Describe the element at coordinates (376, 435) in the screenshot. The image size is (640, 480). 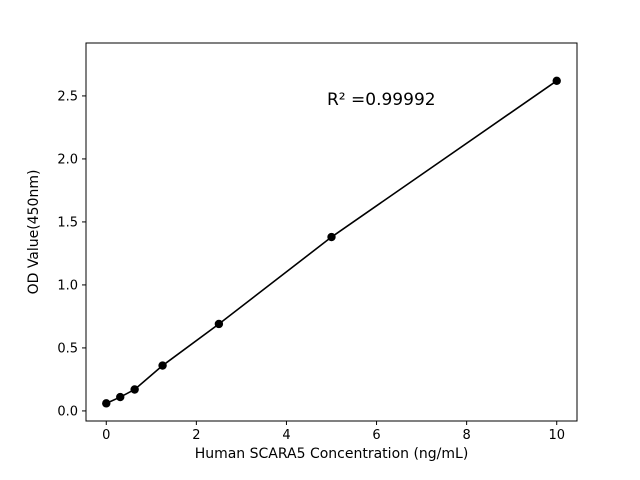
I see `x-tick-label: 6` at that location.